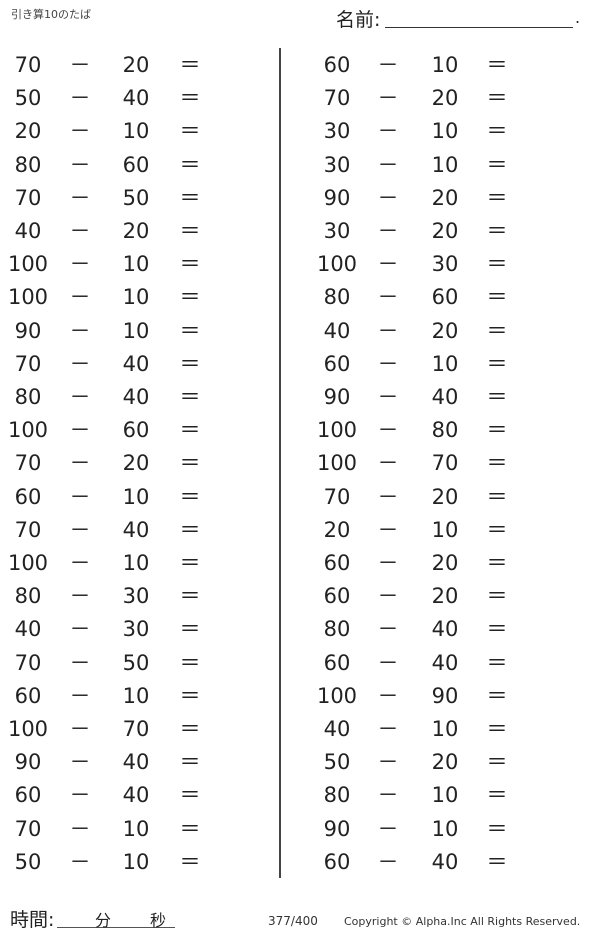 This screenshot has height=935, width=600. Describe the element at coordinates (158, 920) in the screenshot. I see `seconds-label: 秒` at that location.